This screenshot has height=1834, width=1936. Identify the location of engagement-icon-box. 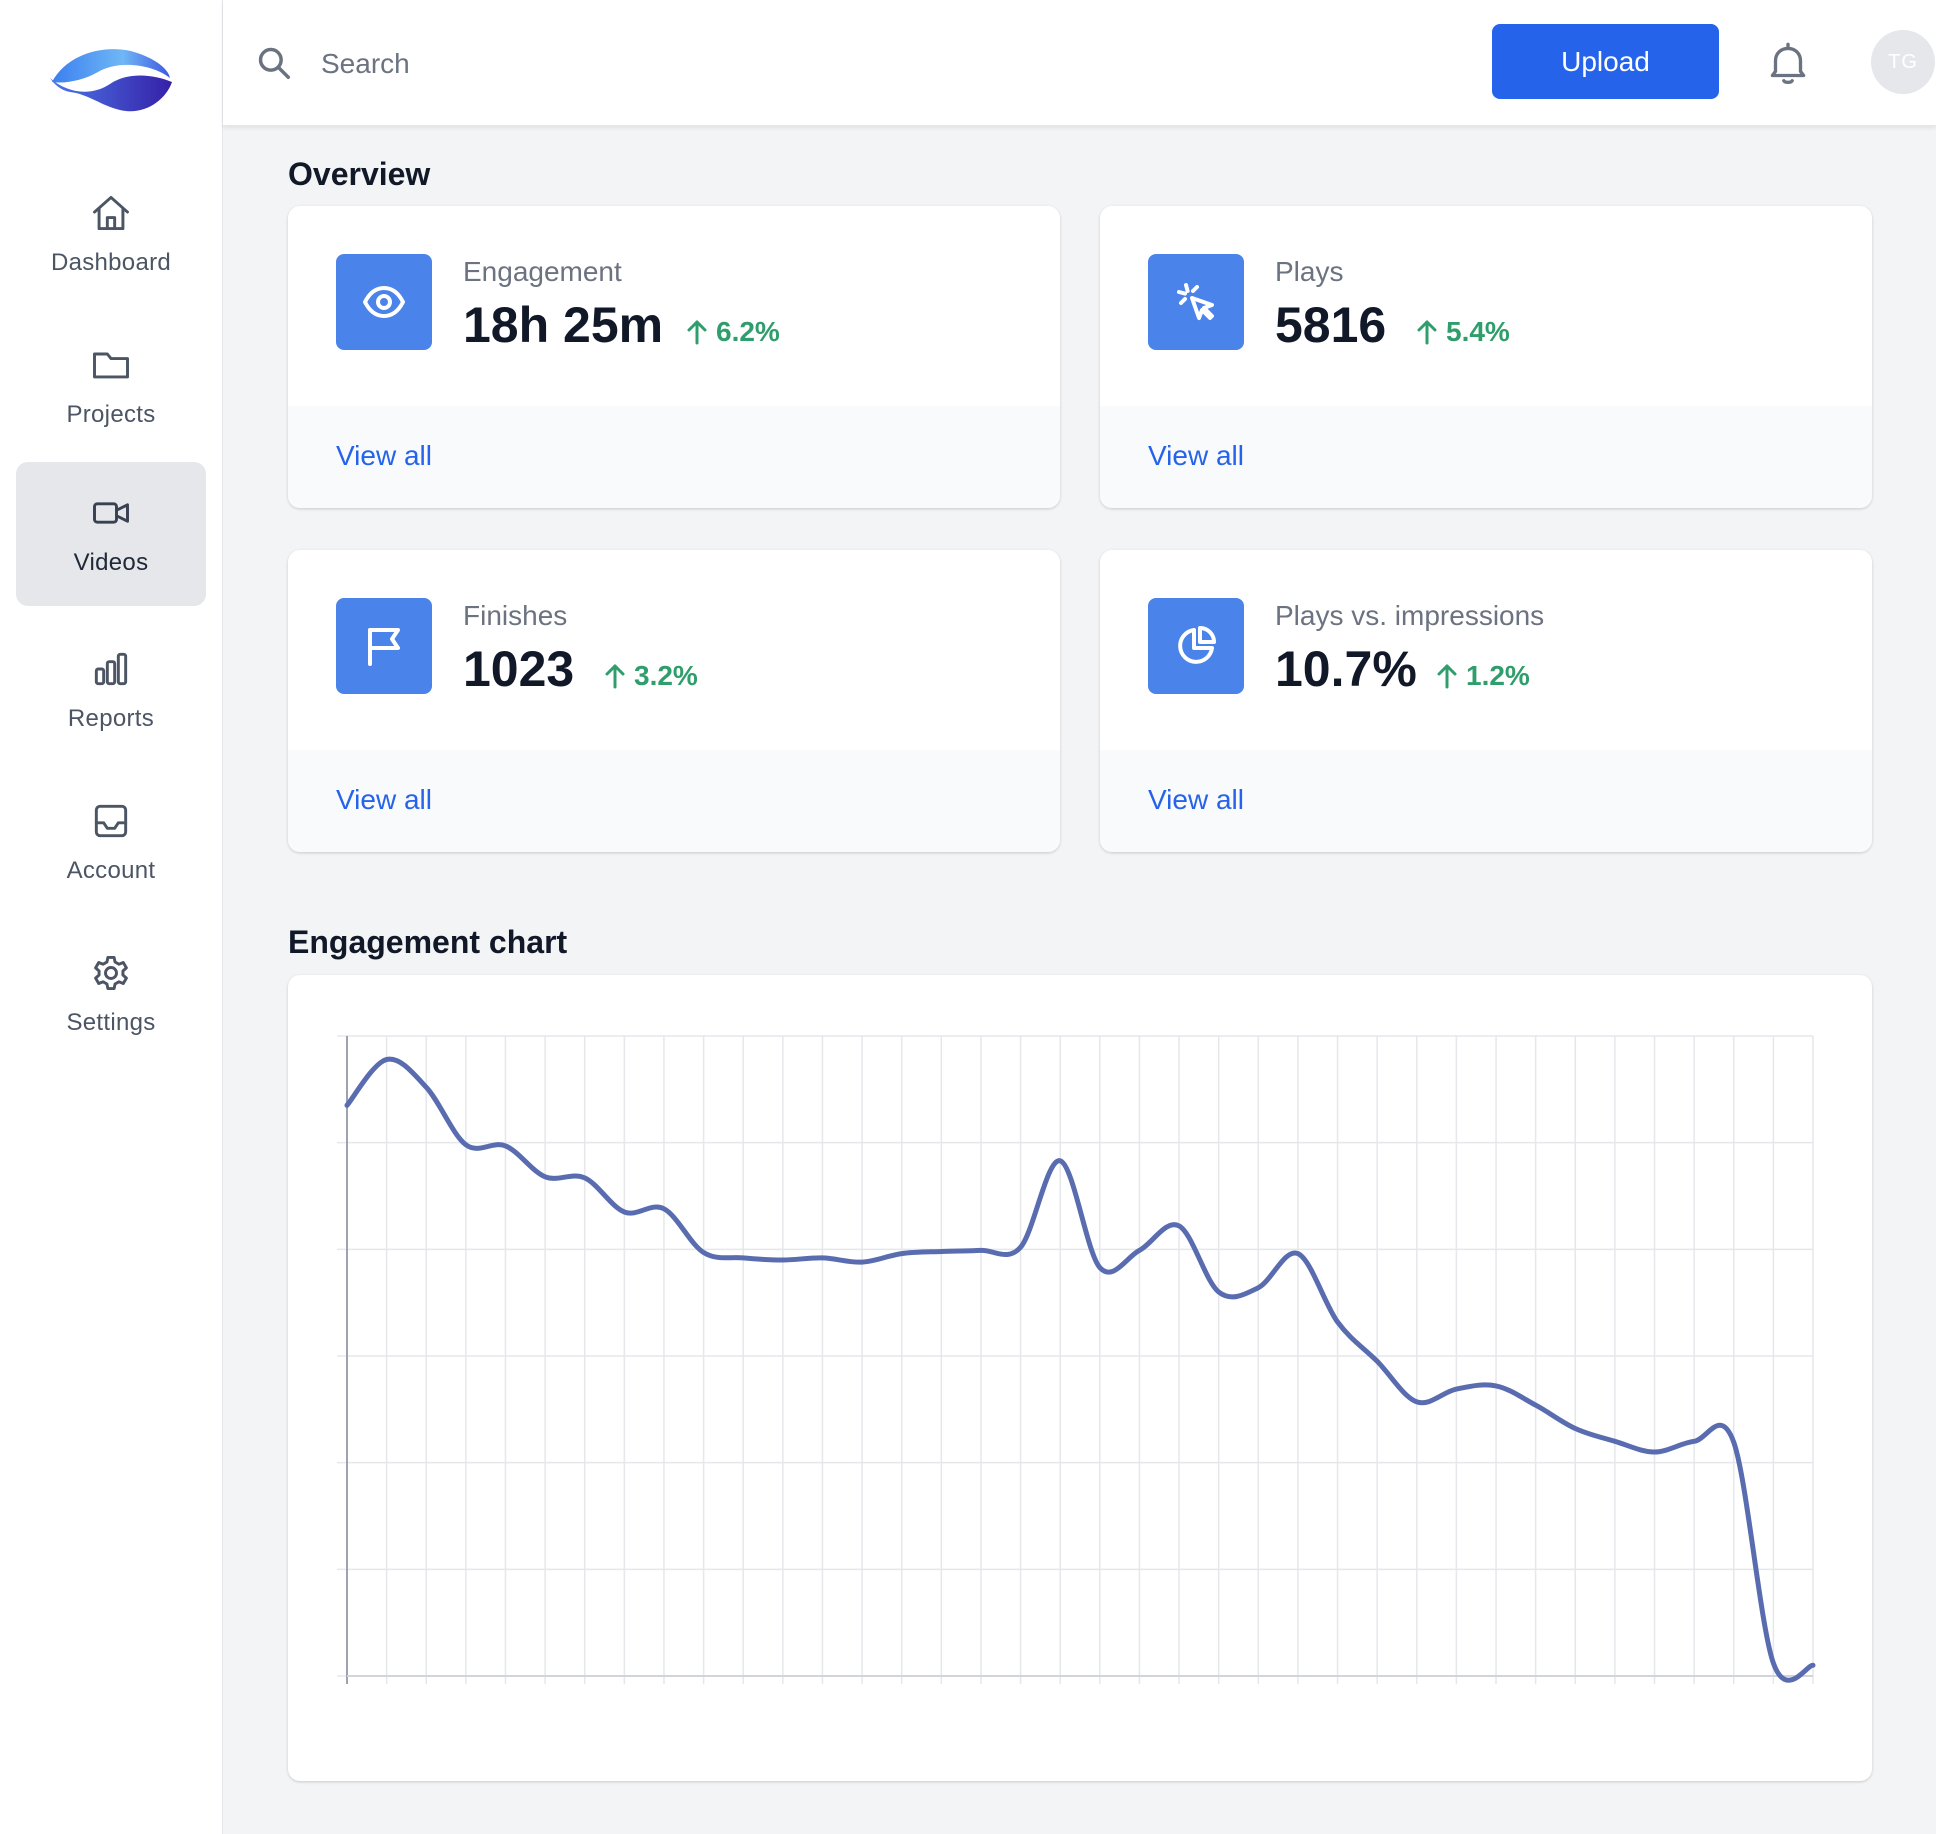
(384, 302).